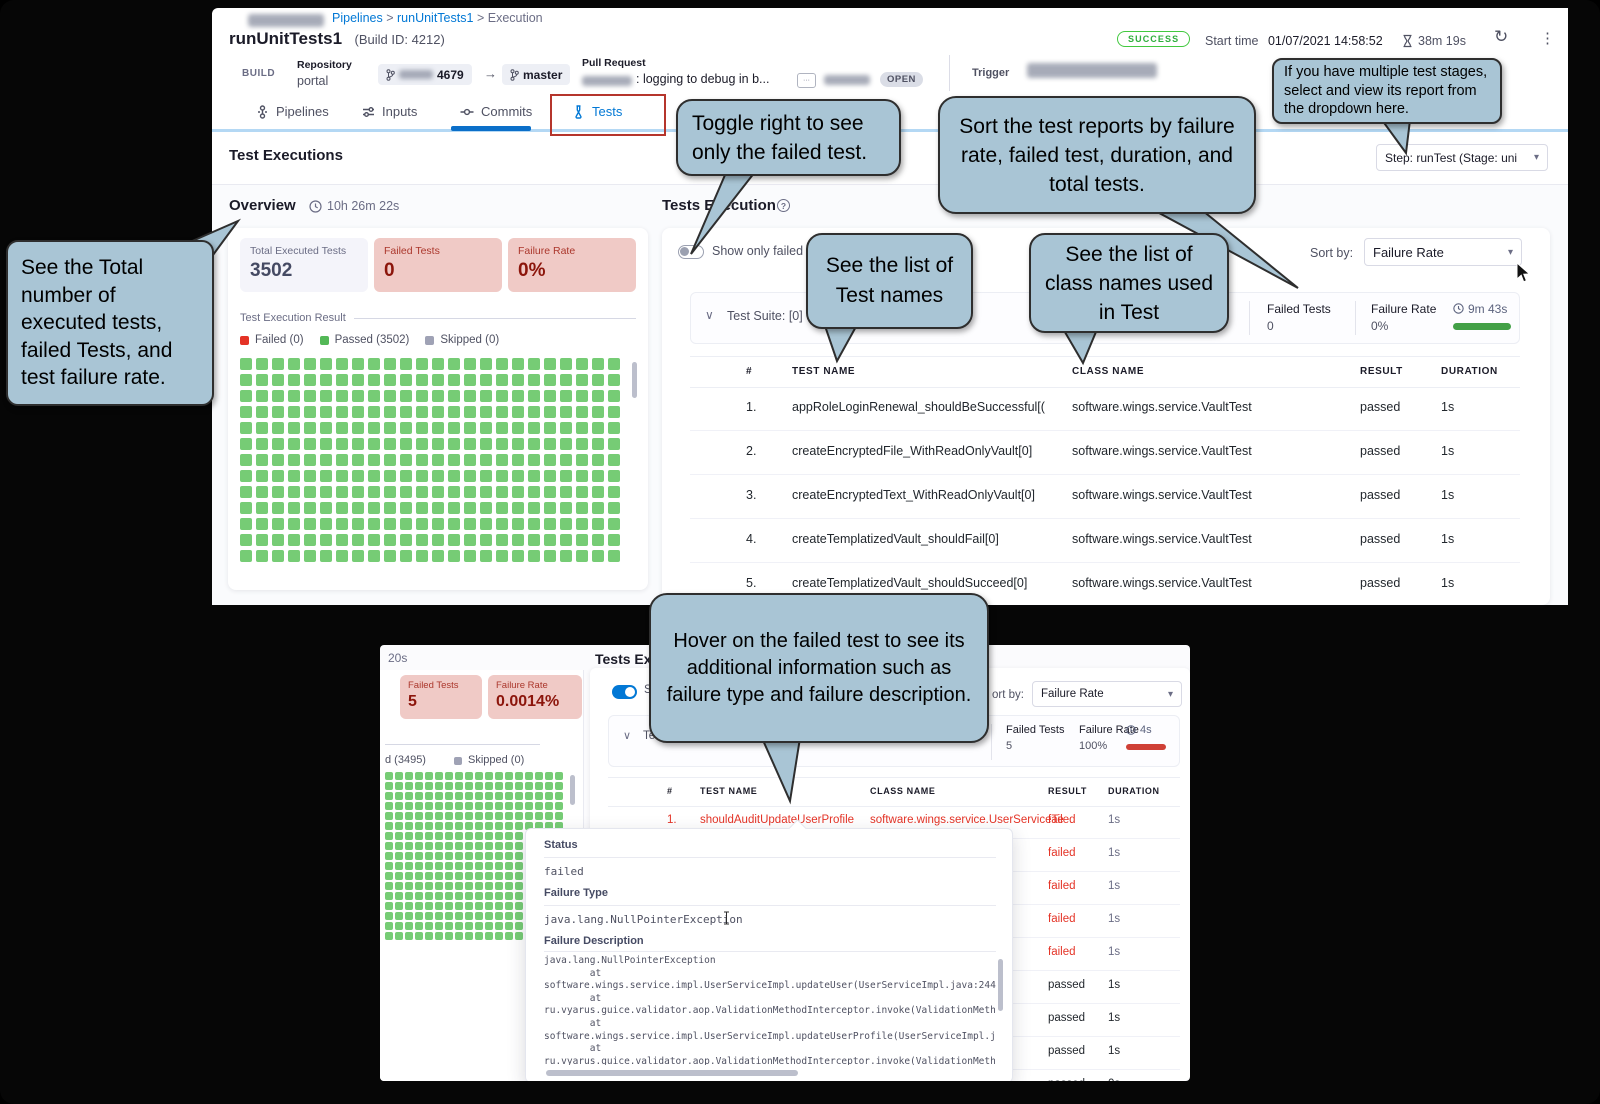  Describe the element at coordinates (357, 18) in the screenshot. I see `breadcrumb-pipelines: Pipelines` at that location.